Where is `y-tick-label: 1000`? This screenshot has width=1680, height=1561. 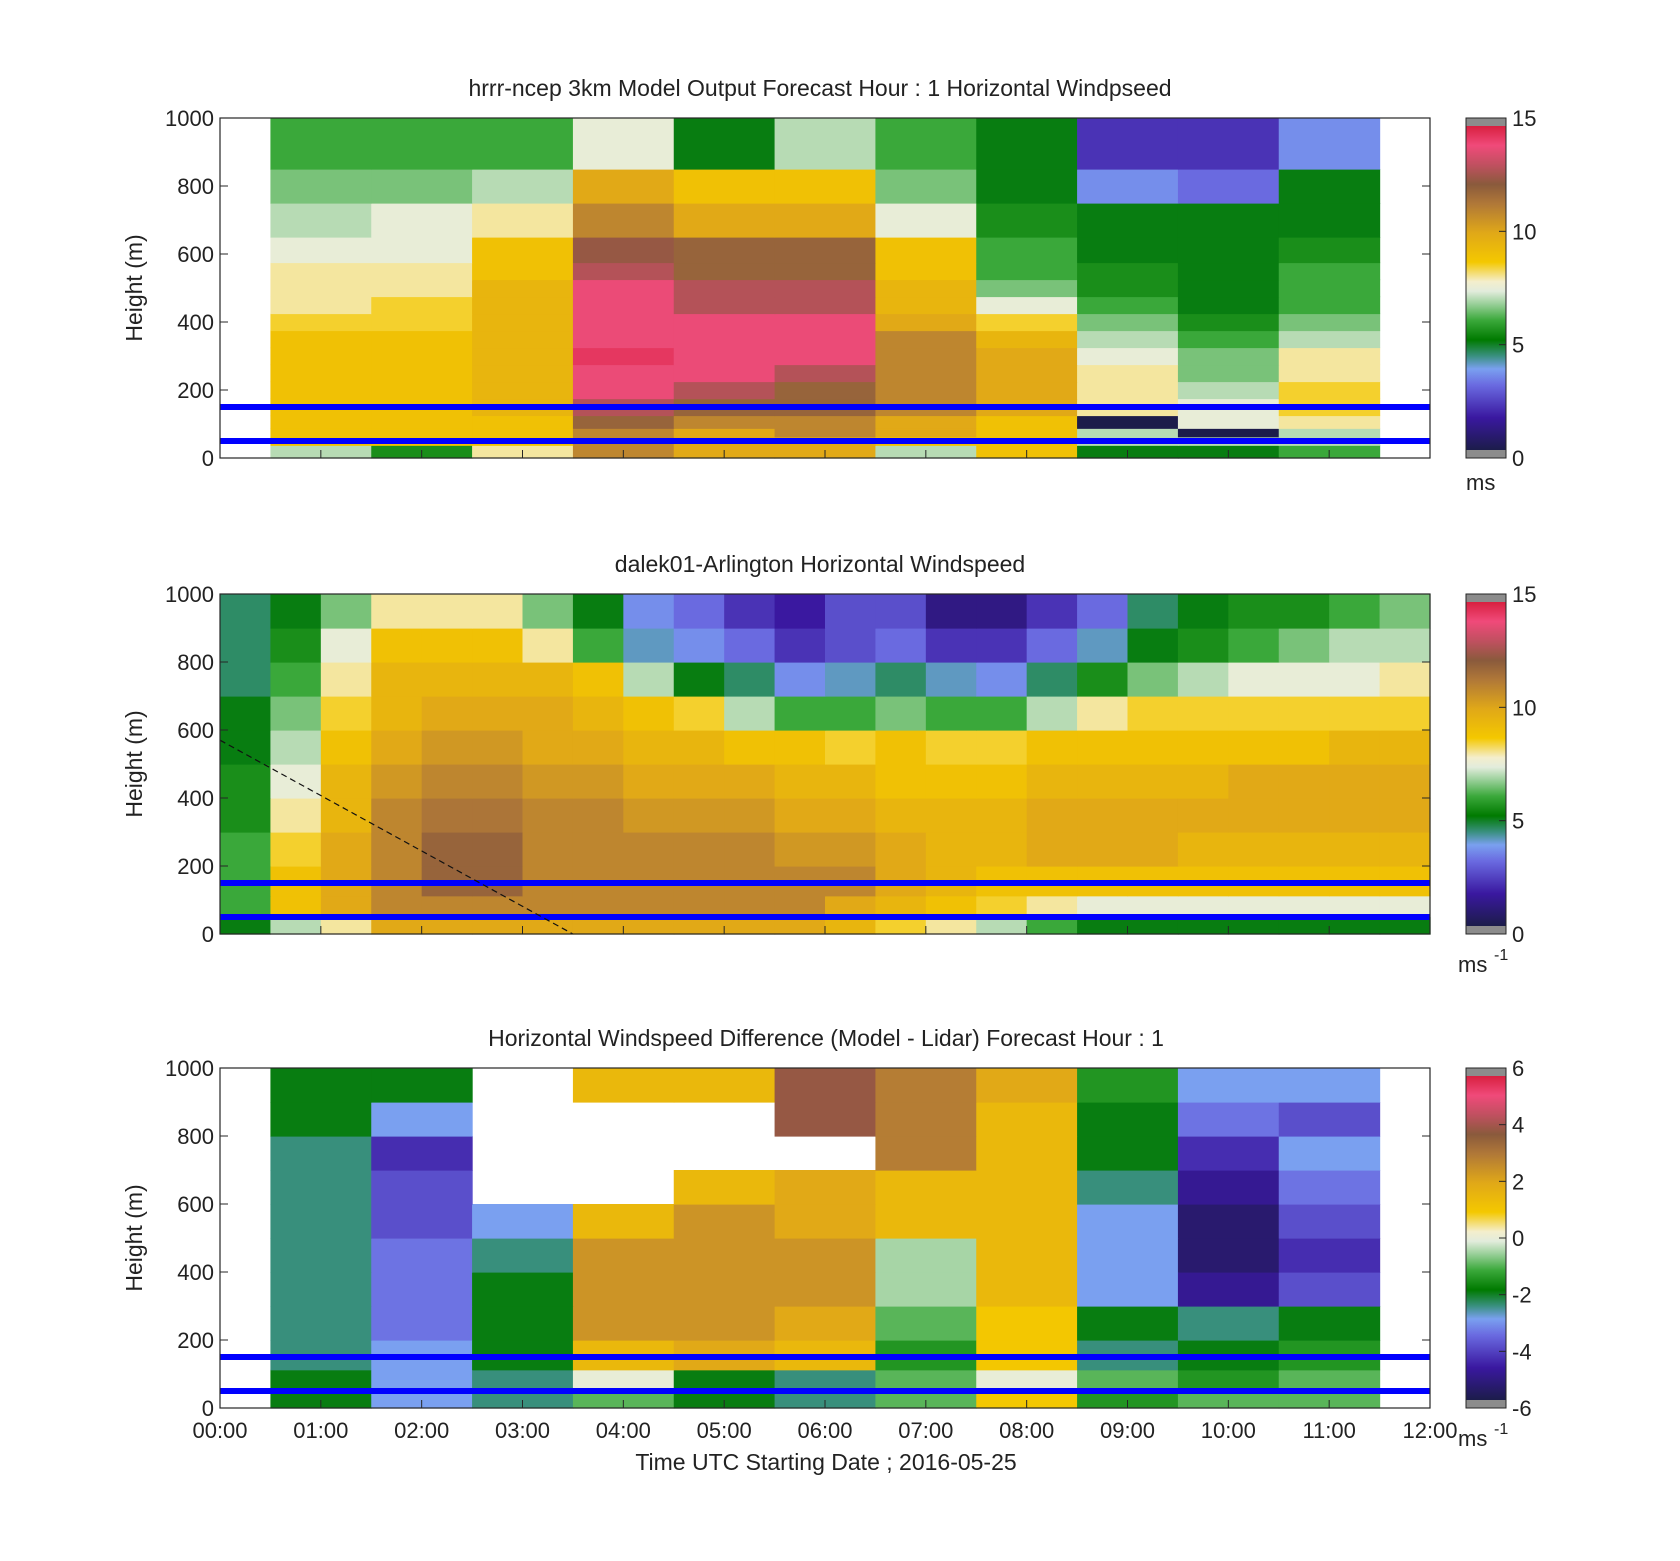 y-tick-label: 1000 is located at coordinates (189, 1068).